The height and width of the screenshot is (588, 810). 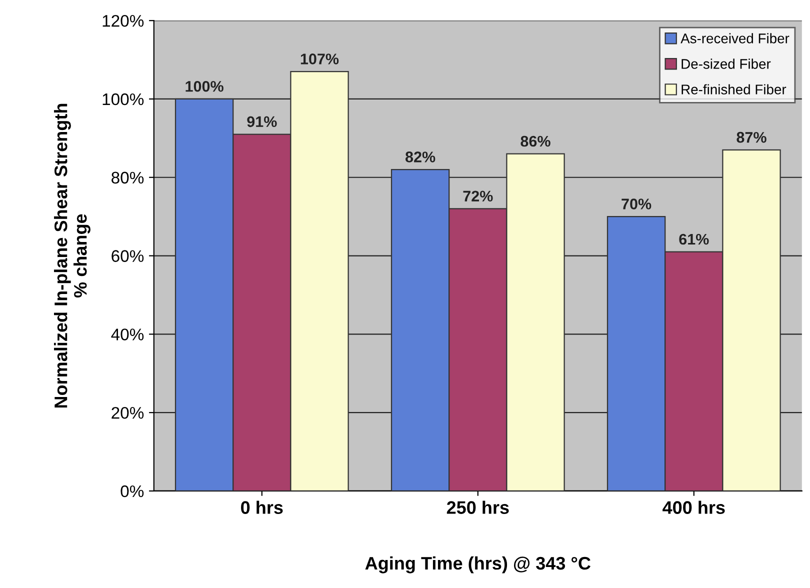 What do you see at coordinates (123, 99) in the screenshot?
I see `y-tick-label: 100%` at bounding box center [123, 99].